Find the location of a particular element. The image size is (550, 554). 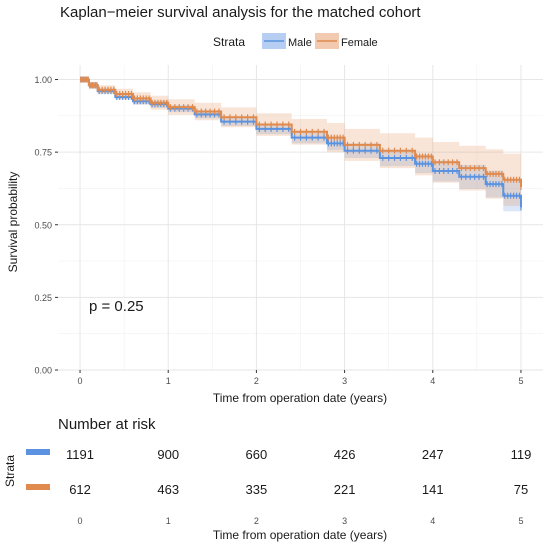

x-axis-title: Time from operation date (years) is located at coordinates (300, 398).